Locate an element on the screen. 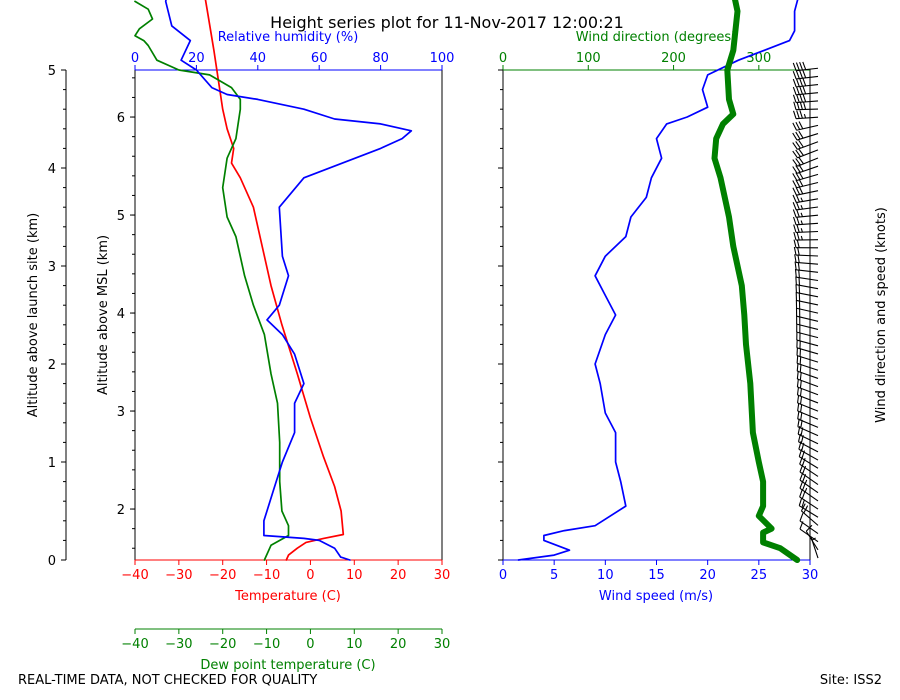 Image resolution: width=900 pixels, height=700 pixels. dewpoint-line is located at coordinates (212, 280).